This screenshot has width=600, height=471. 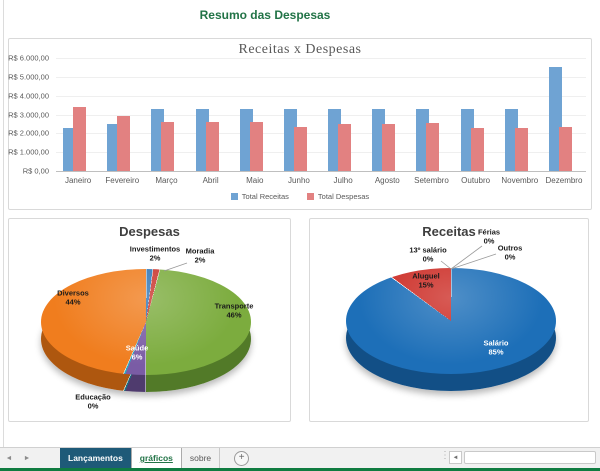 I want to click on month-label: Dezembro, so click(x=564, y=180).